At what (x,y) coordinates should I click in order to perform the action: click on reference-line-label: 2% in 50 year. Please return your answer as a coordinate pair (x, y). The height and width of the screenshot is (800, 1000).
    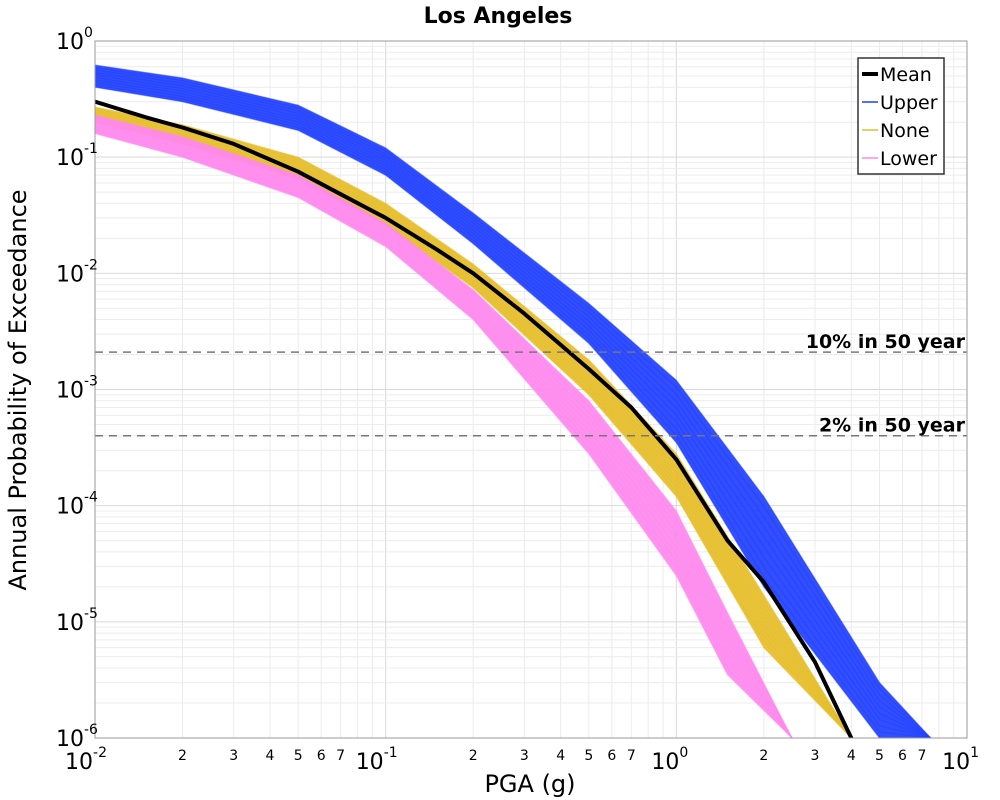
    Looking at the image, I should click on (892, 426).